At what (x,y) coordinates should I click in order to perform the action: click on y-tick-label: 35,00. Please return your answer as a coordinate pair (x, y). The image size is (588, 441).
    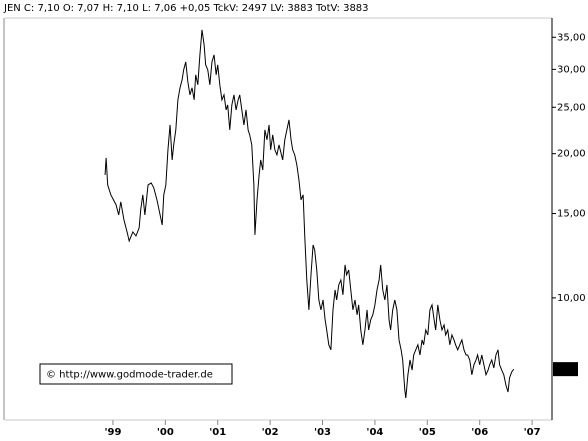
    Looking at the image, I should click on (571, 37).